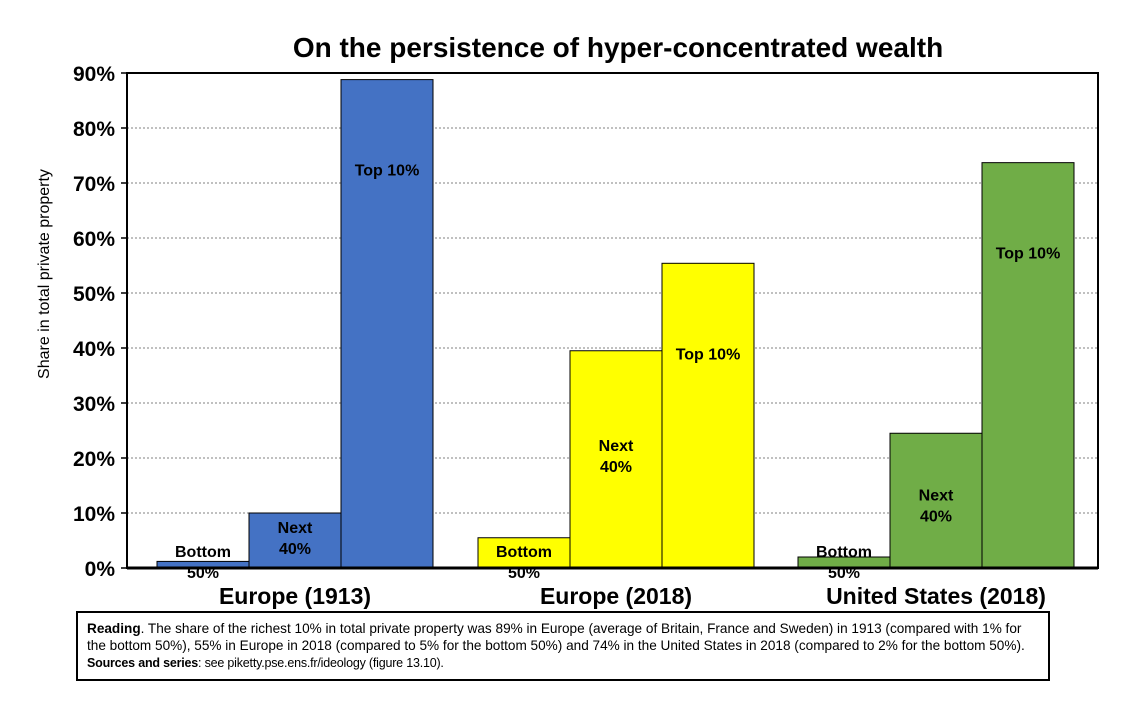 The width and height of the screenshot is (1136, 715). What do you see at coordinates (94, 349) in the screenshot?
I see `y-tick-label: 40%` at bounding box center [94, 349].